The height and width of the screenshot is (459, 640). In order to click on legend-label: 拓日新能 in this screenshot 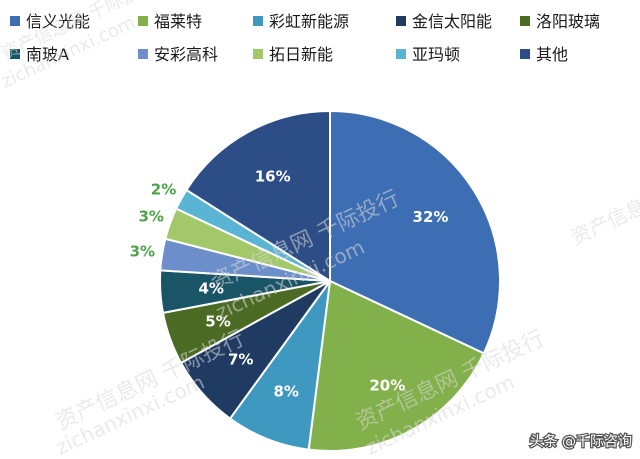, I will do `click(301, 54)`.